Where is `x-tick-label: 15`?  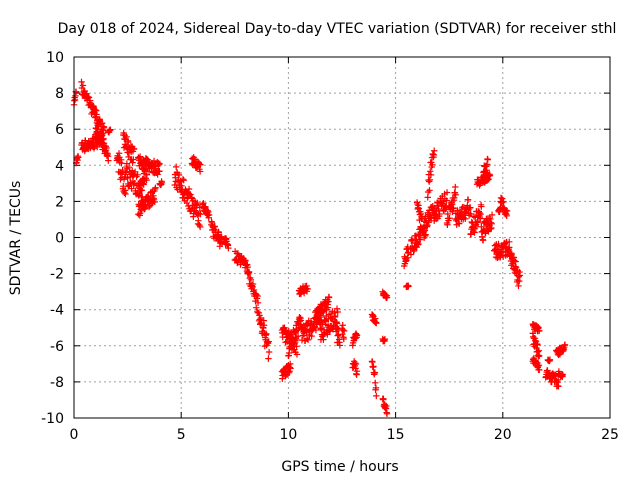 x-tick-label: 15 is located at coordinates (396, 435).